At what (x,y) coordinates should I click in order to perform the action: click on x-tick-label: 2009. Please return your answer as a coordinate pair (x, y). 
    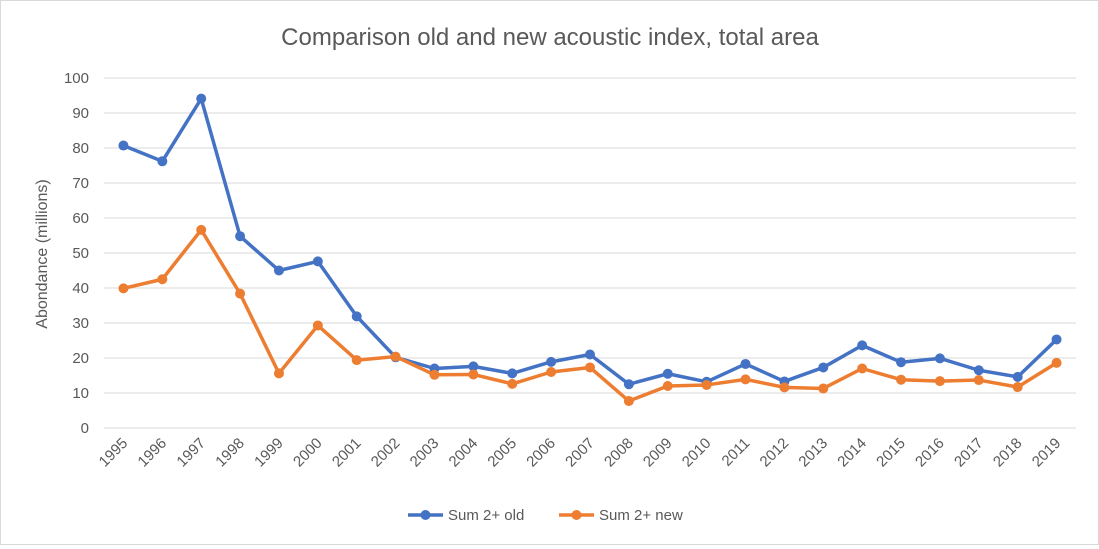
    Looking at the image, I should click on (658, 453).